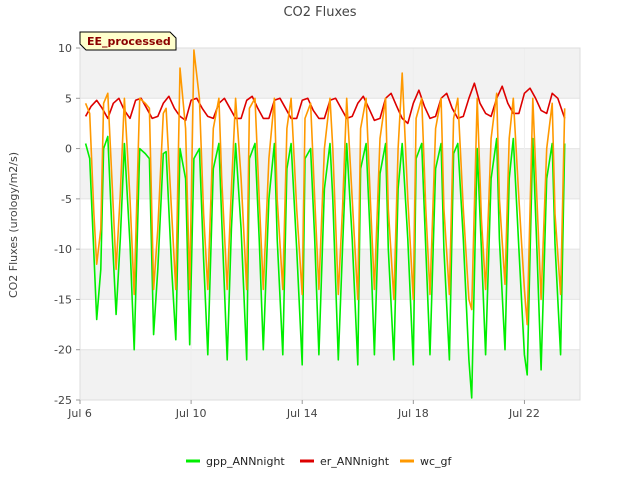  I want to click on x-axis-ticks: Jul 6 Jul 10 Jul 14 Jul 18 Jul 22, so click(303, 410).